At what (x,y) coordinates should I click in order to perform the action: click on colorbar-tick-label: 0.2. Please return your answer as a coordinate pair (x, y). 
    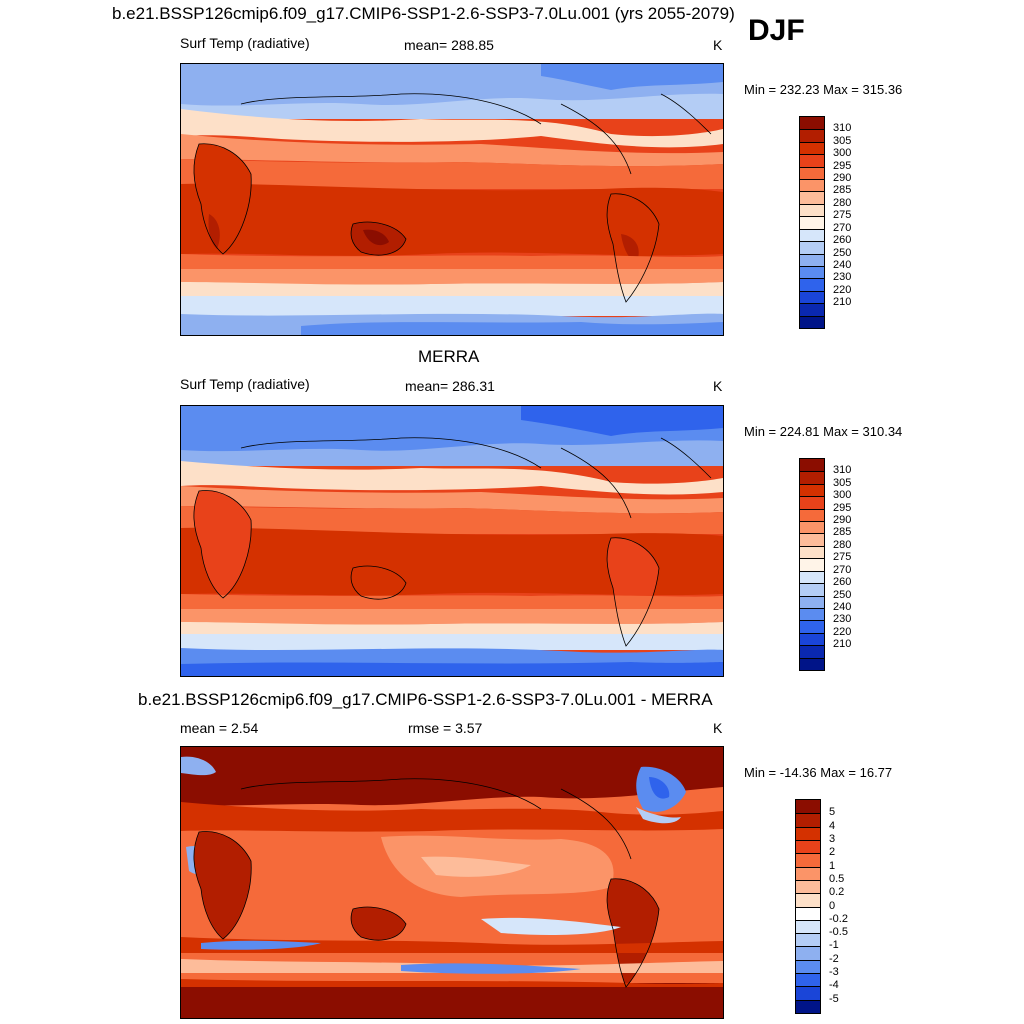
    Looking at the image, I should click on (837, 892).